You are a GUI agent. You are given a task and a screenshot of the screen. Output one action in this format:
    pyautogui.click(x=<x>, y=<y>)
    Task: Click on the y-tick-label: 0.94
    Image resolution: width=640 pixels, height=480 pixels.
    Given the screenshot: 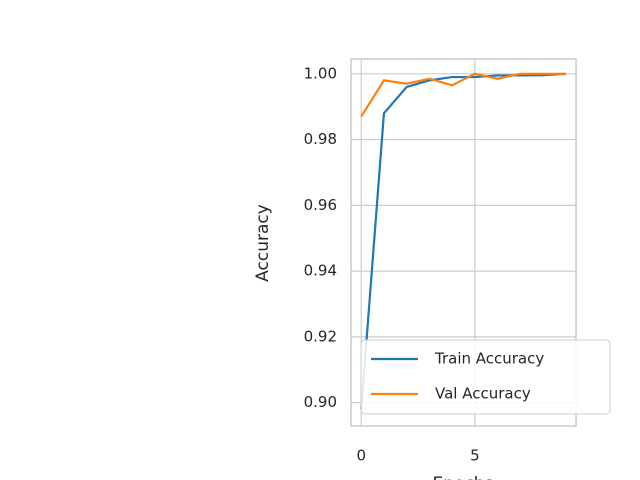 What is the action you would take?
    pyautogui.click(x=320, y=271)
    